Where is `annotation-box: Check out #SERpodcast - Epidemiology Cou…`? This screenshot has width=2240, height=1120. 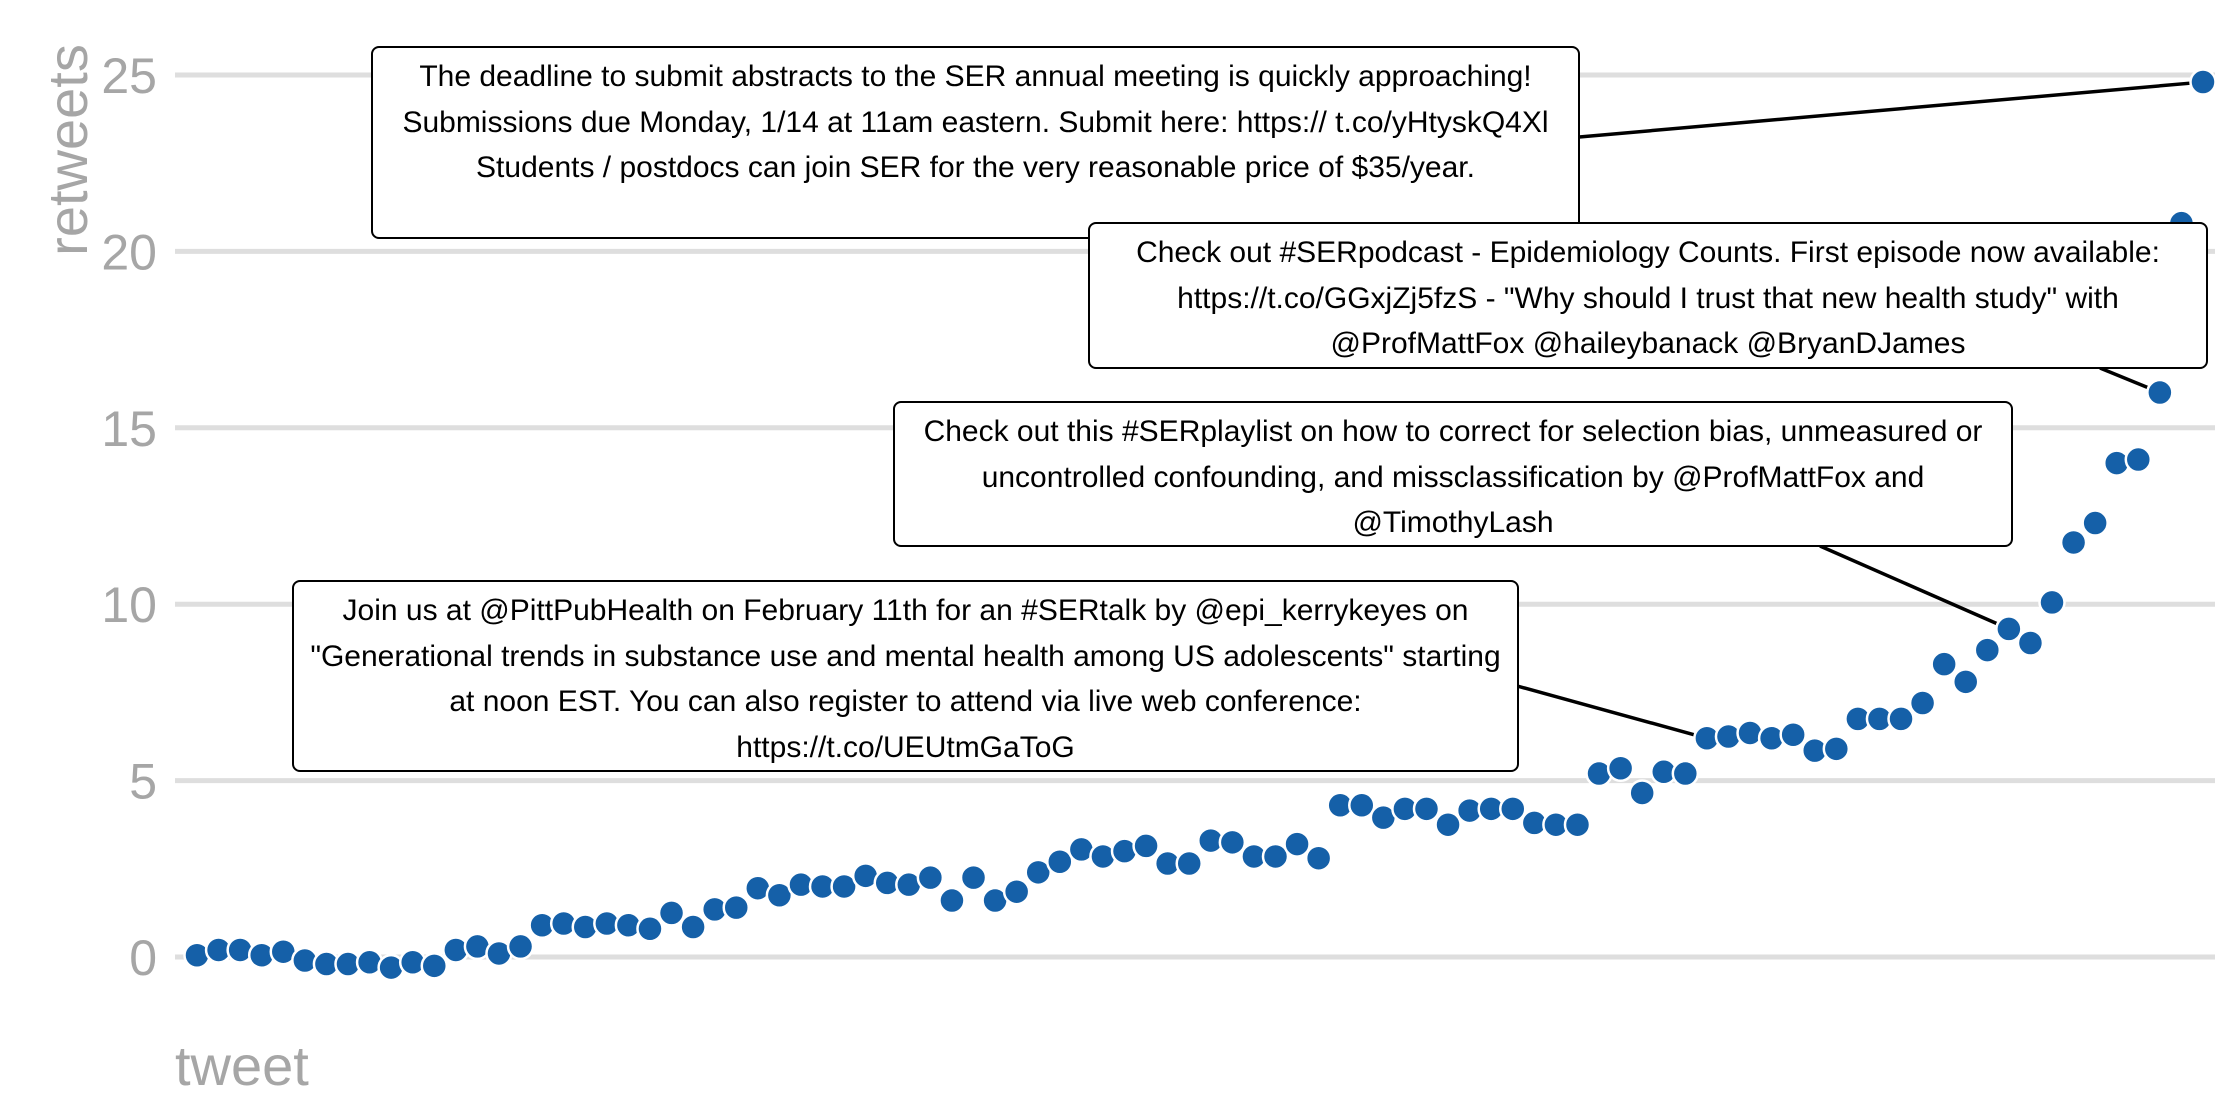 annotation-box: Check out #SERpodcast - Epidemiology Cou… is located at coordinates (1648, 295).